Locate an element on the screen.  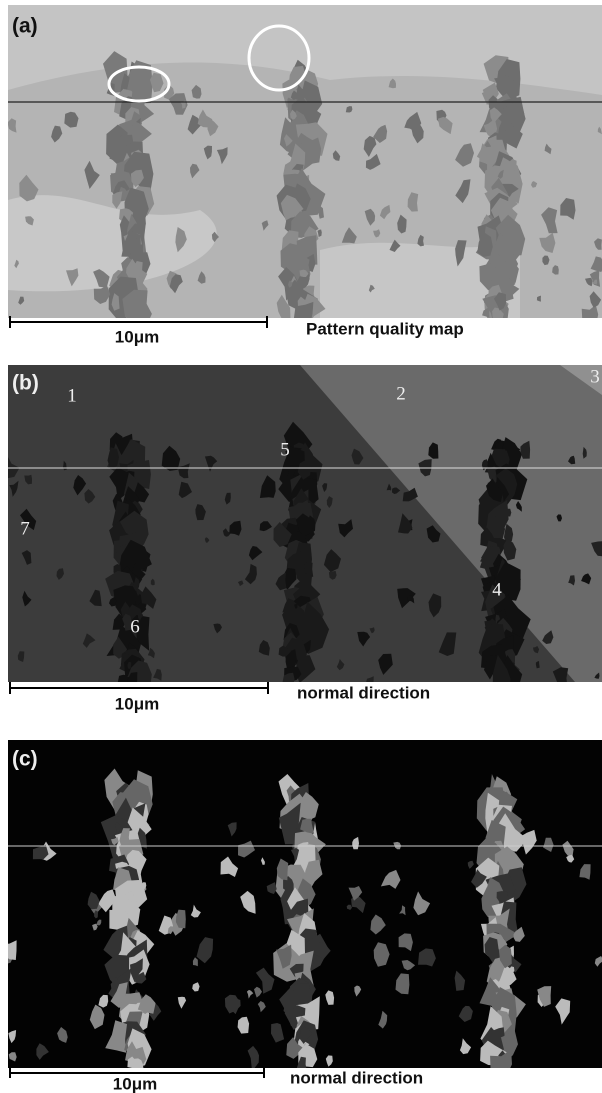
panel-label: (a) is located at coordinates (25, 26).